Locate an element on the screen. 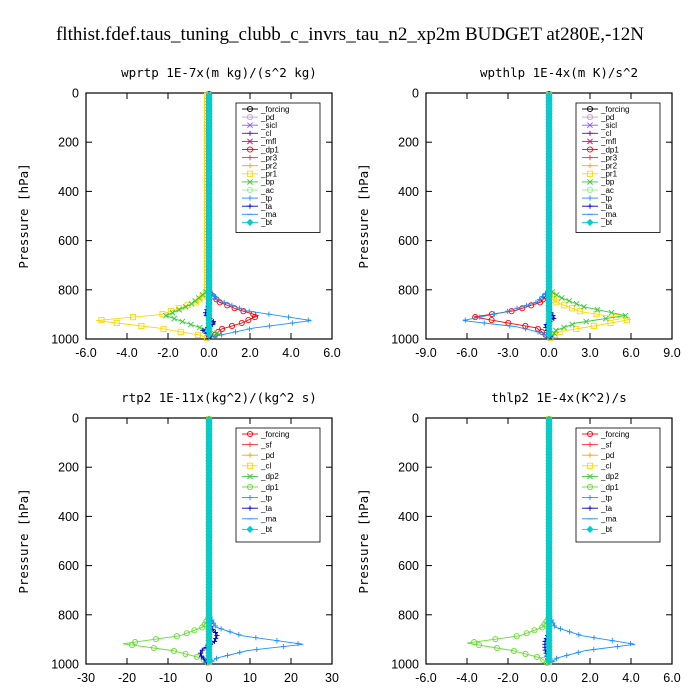  x-tick-label: -30 is located at coordinates (86, 678).